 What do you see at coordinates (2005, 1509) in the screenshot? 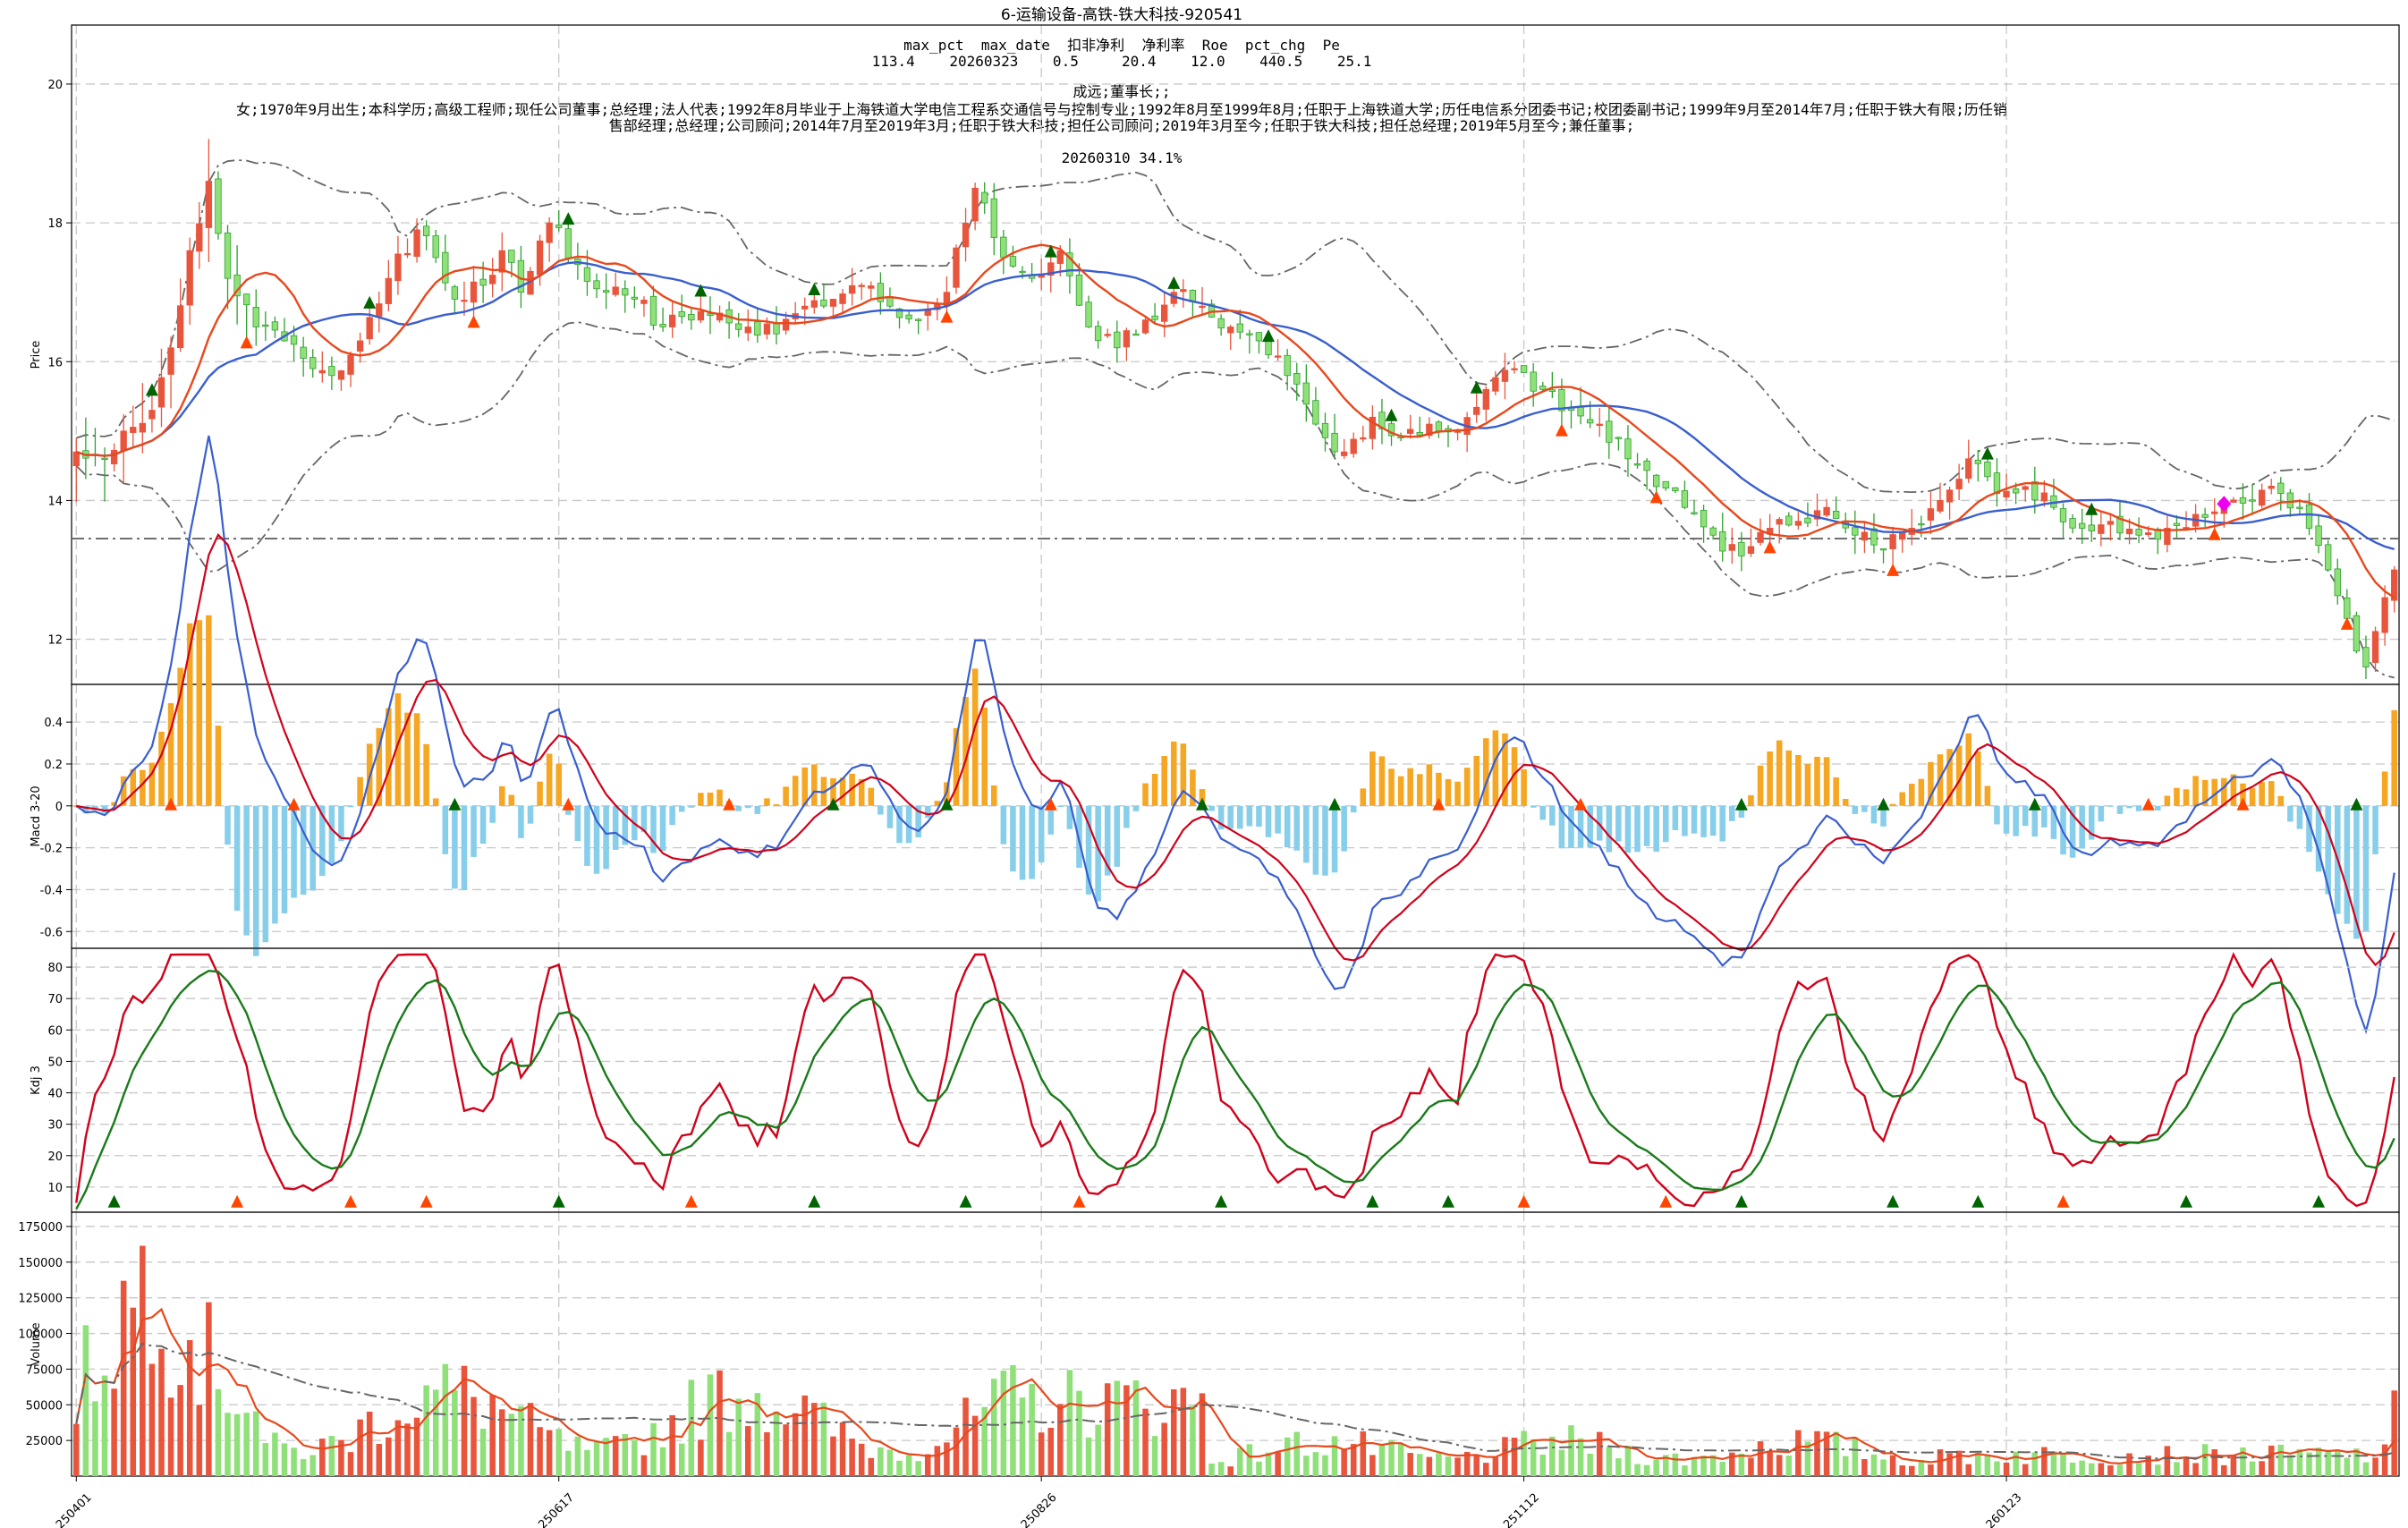
I see `x-tick-label: 260123` at bounding box center [2005, 1509].